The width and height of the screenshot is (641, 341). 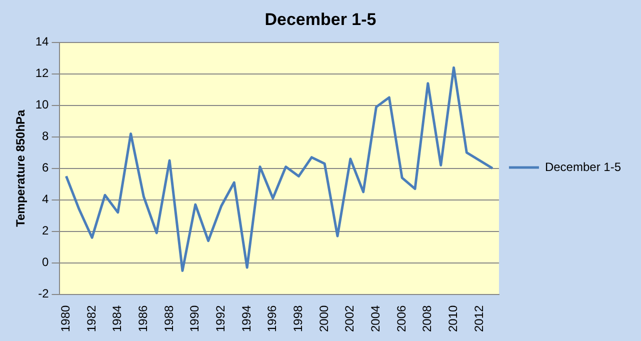 What do you see at coordinates (91, 318) in the screenshot?
I see `x-tick-label: 1982` at bounding box center [91, 318].